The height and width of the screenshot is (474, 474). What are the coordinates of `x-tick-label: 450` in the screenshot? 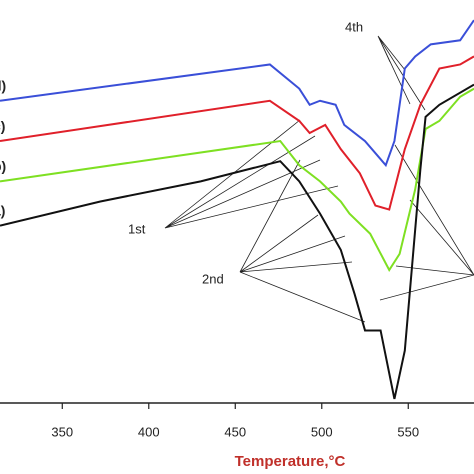 It's located at (235, 431).